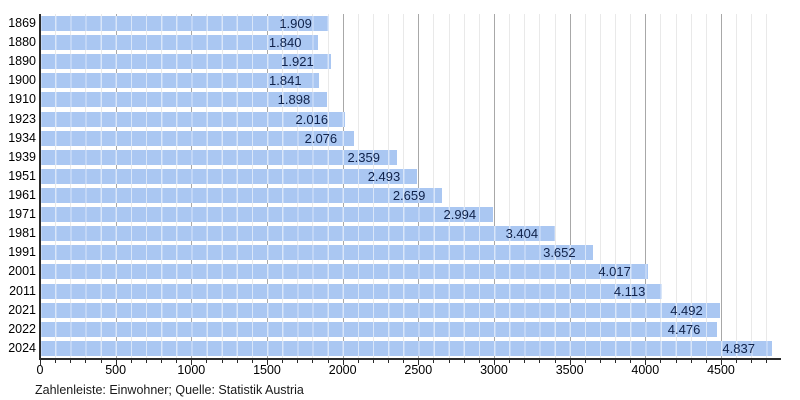 Image resolution: width=800 pixels, height=400 pixels. I want to click on x-axis-tick-label: 4000, so click(645, 370).